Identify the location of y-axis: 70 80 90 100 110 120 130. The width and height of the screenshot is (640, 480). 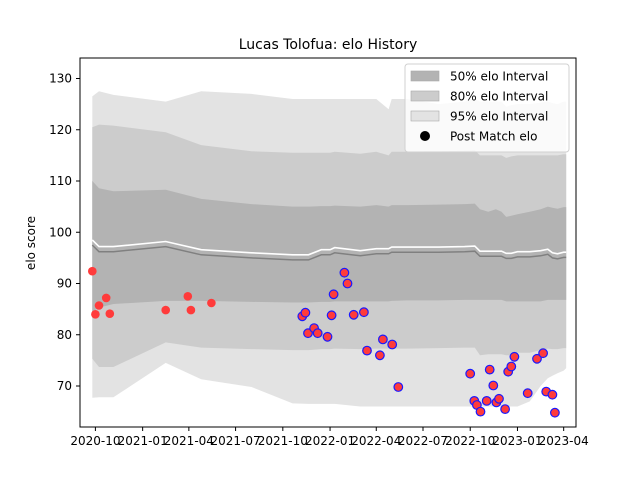
(64, 232).